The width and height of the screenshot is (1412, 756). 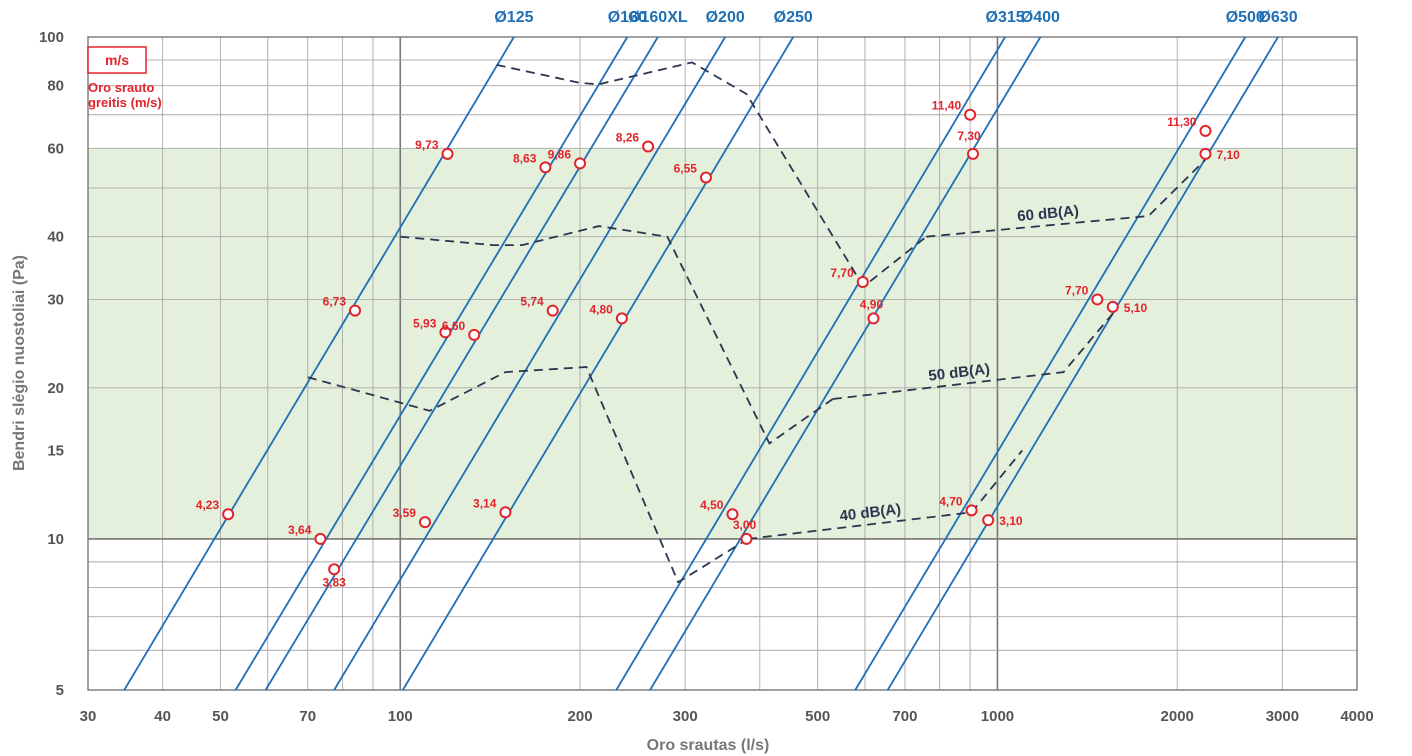 I want to click on velocity-label: 3,14, so click(x=485, y=503).